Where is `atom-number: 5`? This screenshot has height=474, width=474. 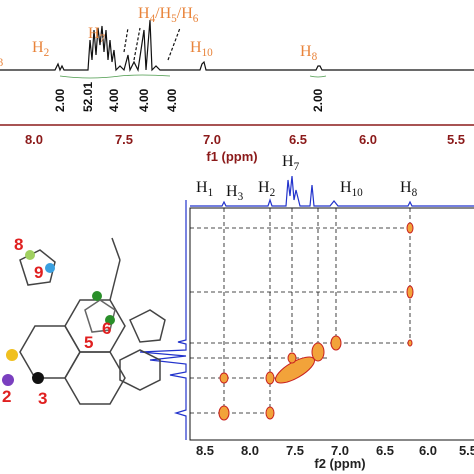
atom-number: 5 is located at coordinates (88, 342).